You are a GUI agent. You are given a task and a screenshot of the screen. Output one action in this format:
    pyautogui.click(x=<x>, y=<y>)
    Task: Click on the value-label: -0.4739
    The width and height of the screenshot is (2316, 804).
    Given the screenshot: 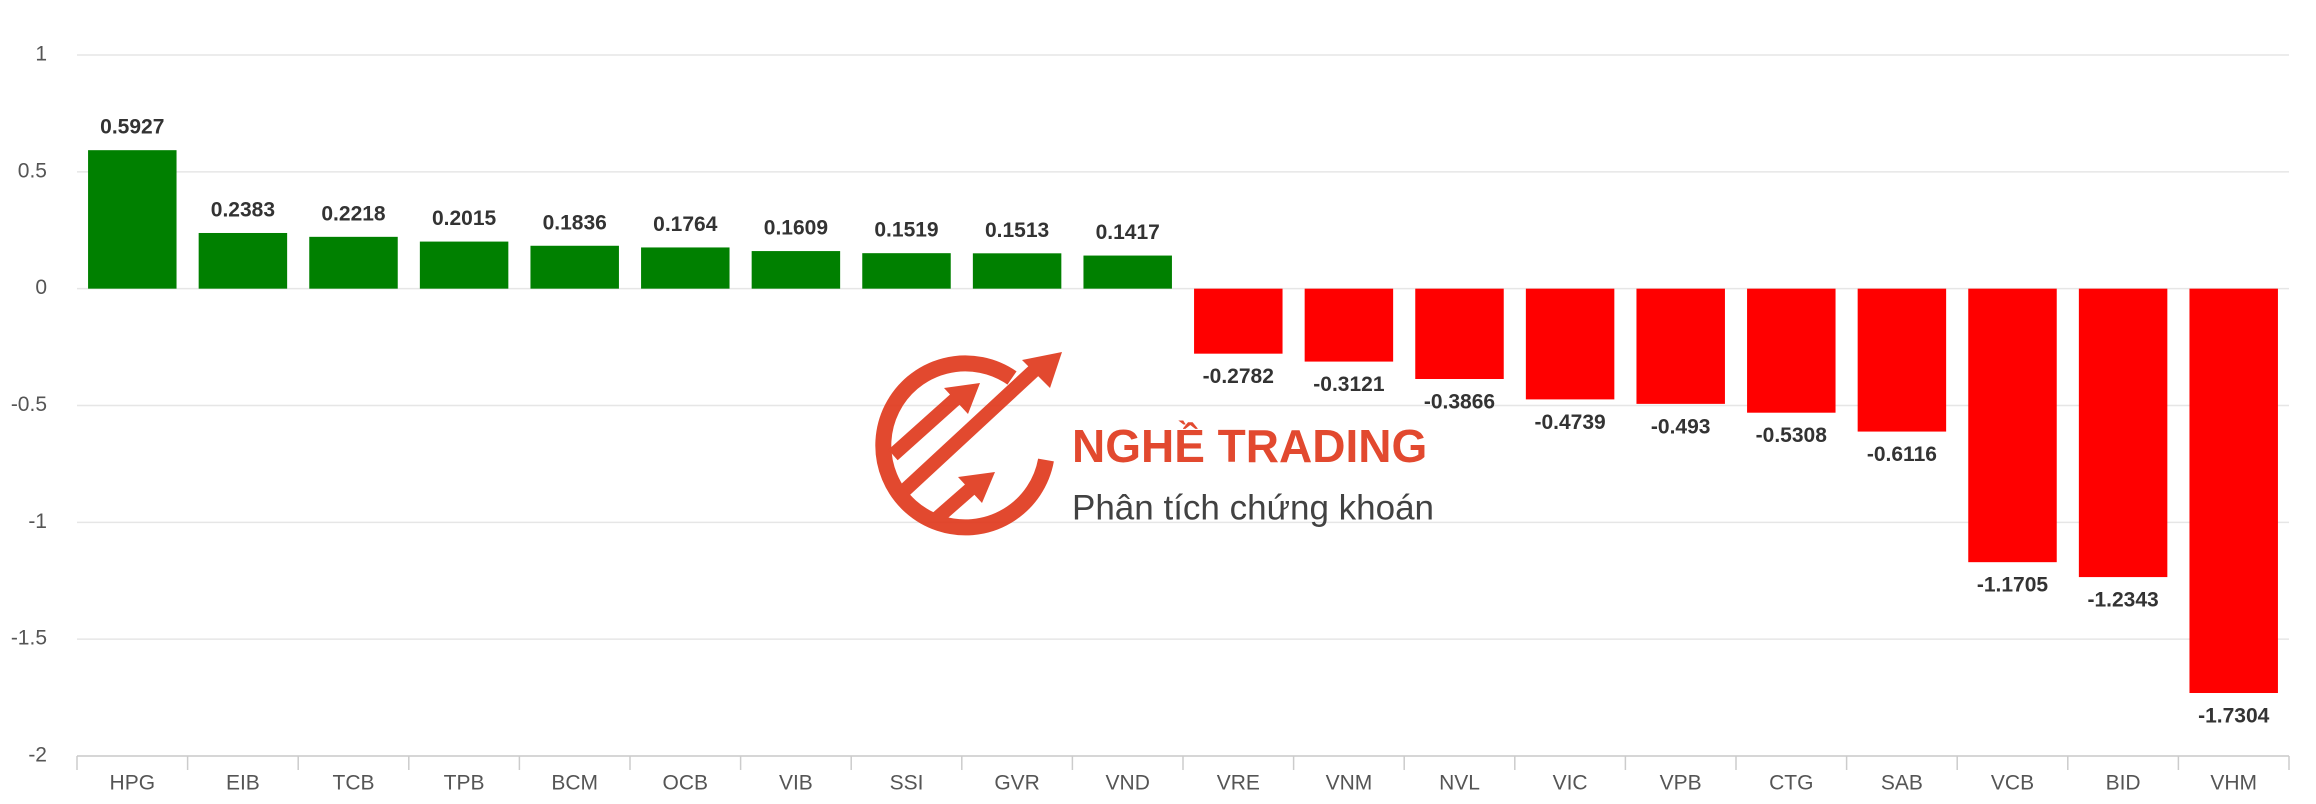 What is the action you would take?
    pyautogui.click(x=1569, y=422)
    